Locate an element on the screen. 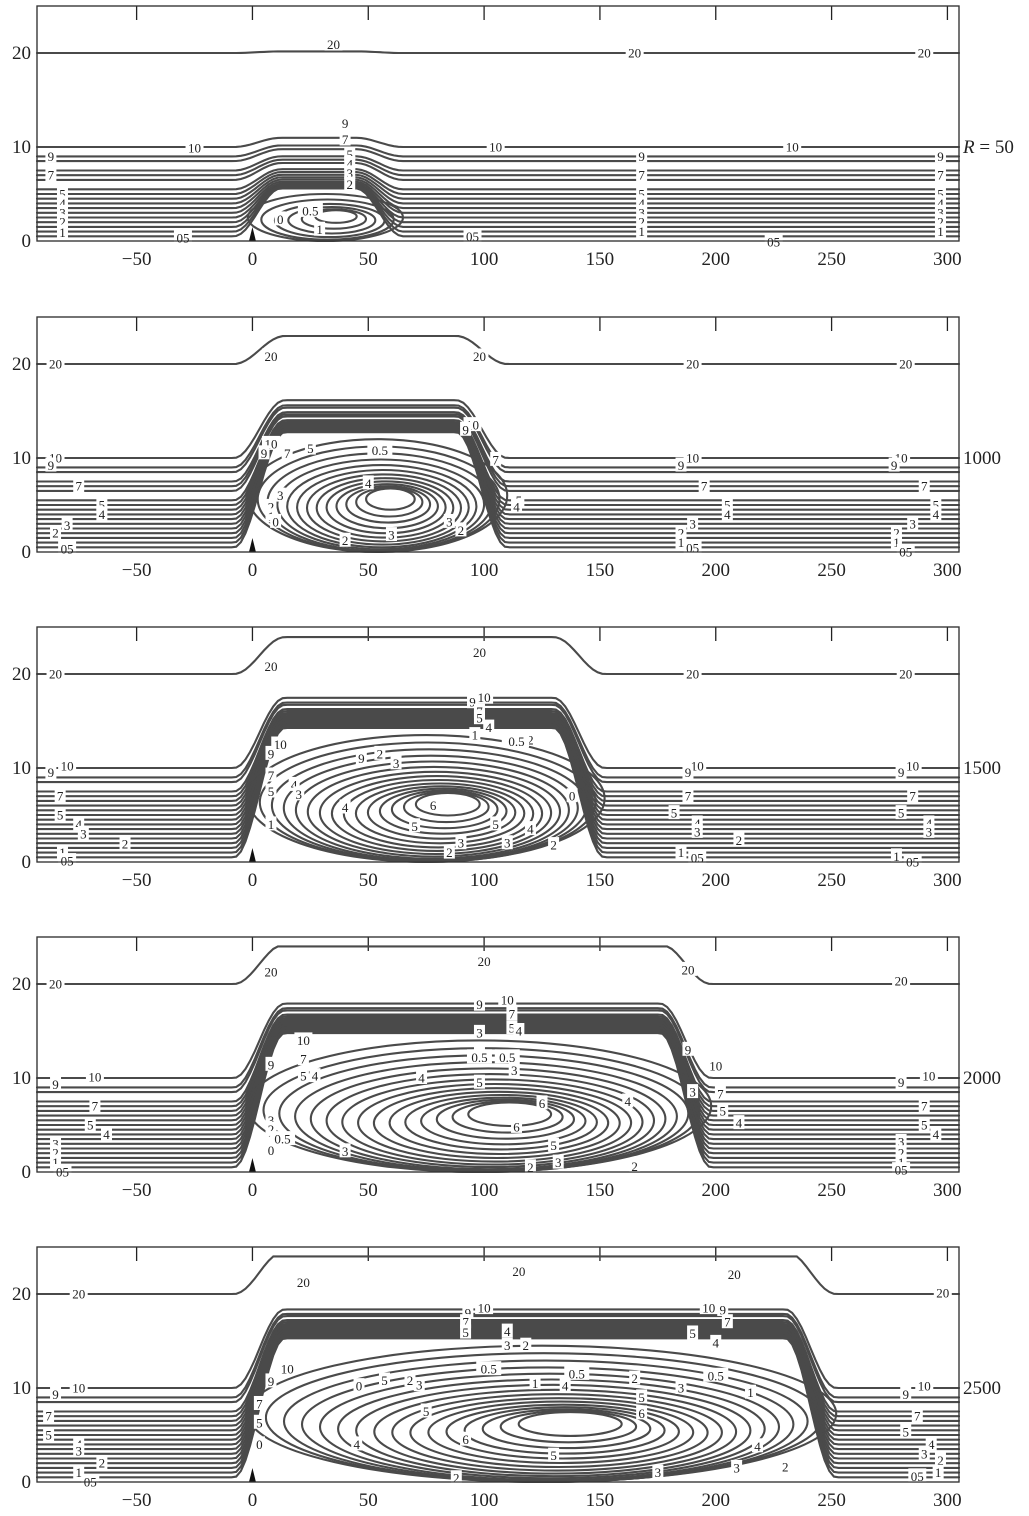 The width and height of the screenshot is (1029, 1516). contour-label: 05 is located at coordinates (901, 1170).